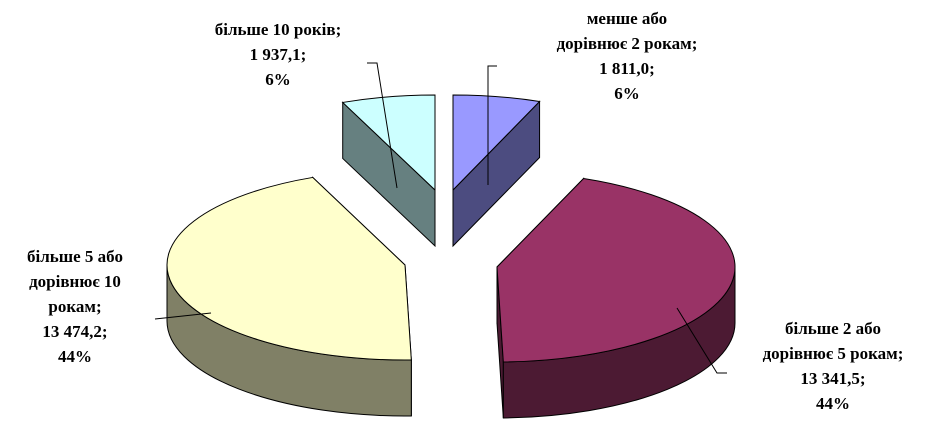 This screenshot has width=936, height=430. I want to click on data-label: більше 10 років; 1 937,1; 6%, so click(278, 54).